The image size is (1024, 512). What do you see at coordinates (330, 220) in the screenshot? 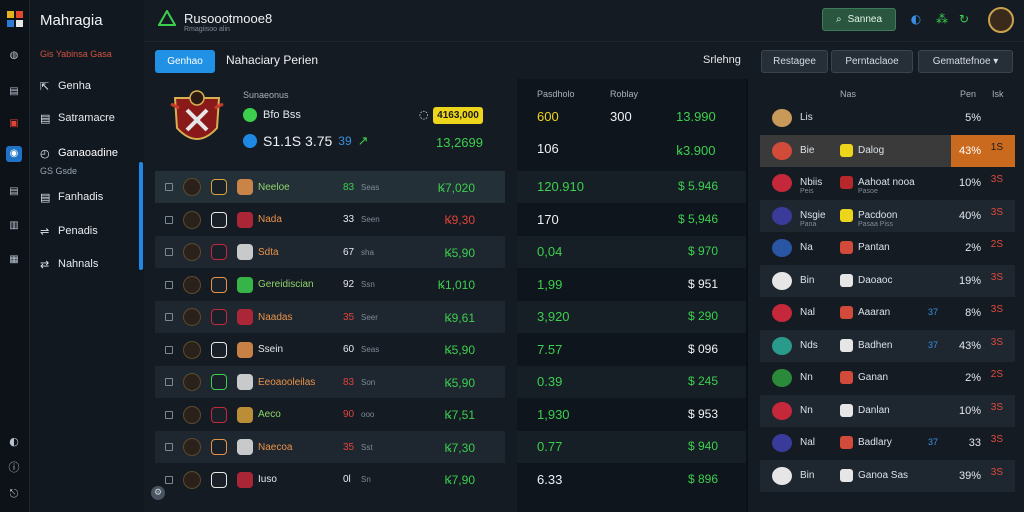
I see `table-row: Nada 33 Seen Ꝃ9,30` at bounding box center [330, 220].